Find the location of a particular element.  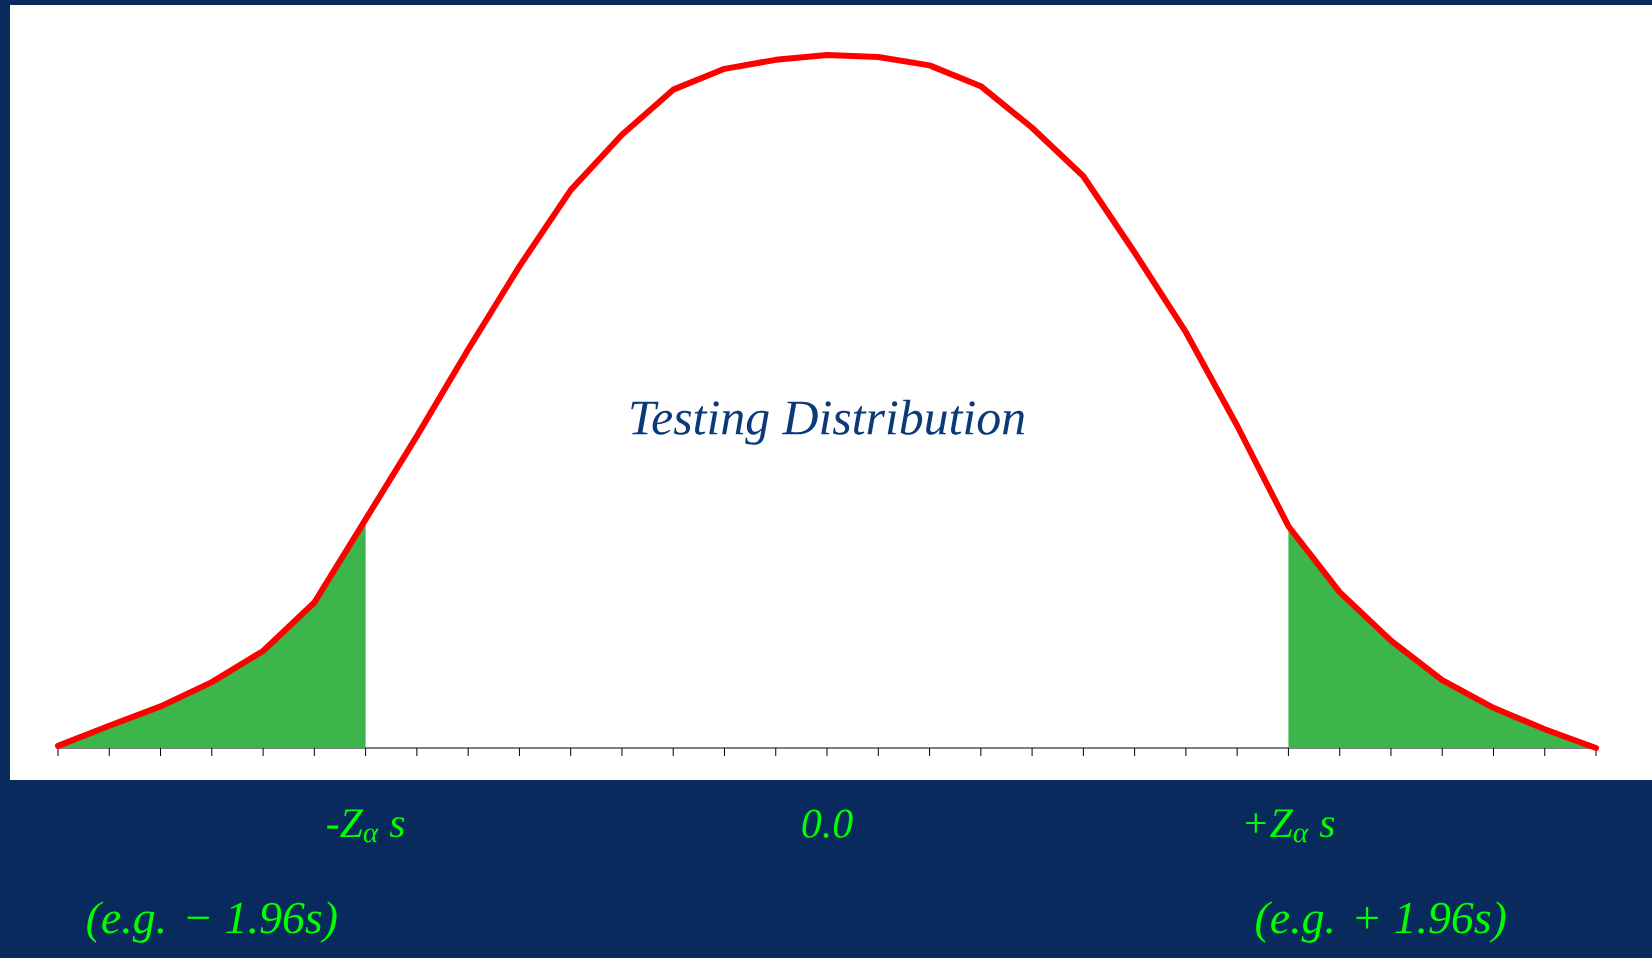

x-tick-label: +Z$_{α}$ s is located at coordinates (1290, 826).